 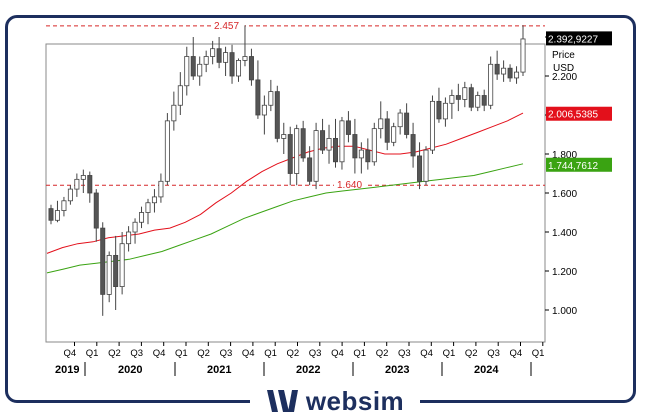 What do you see at coordinates (351, 184) in the screenshot?
I see `reference-label-bg` at bounding box center [351, 184].